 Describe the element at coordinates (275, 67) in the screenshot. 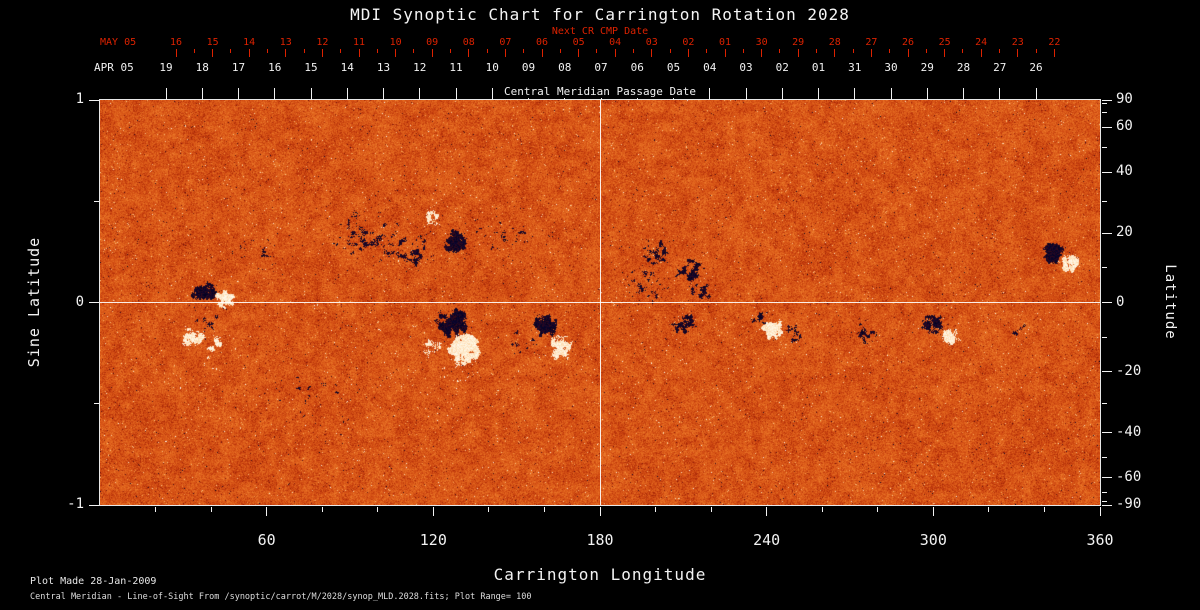

I see `cmp-date-label: 16` at that location.